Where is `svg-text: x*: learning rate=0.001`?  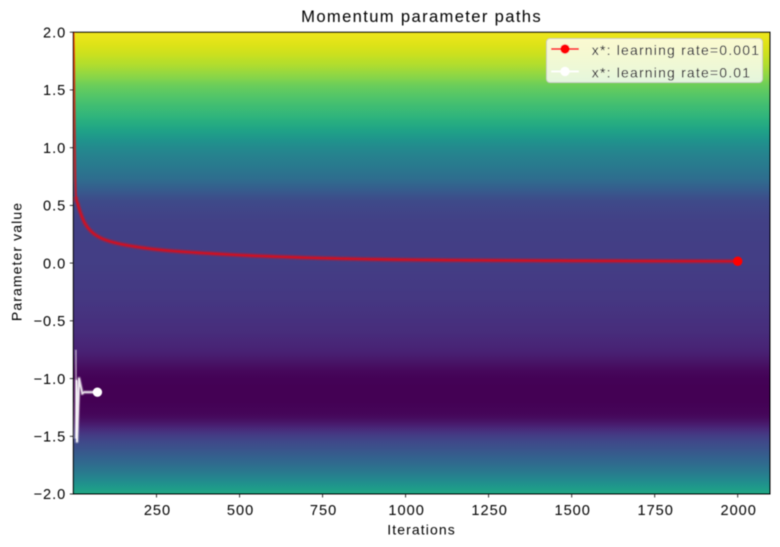
svg-text: x*: learning rate=0.001 is located at coordinates (676, 50).